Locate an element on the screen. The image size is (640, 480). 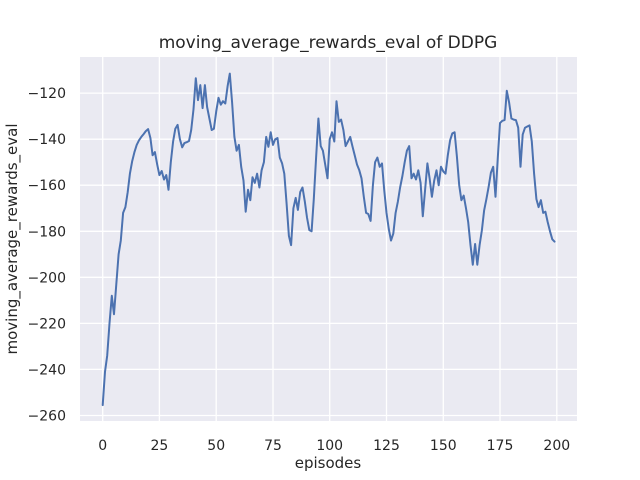
x-axis-label: episodes is located at coordinates (328, 463).